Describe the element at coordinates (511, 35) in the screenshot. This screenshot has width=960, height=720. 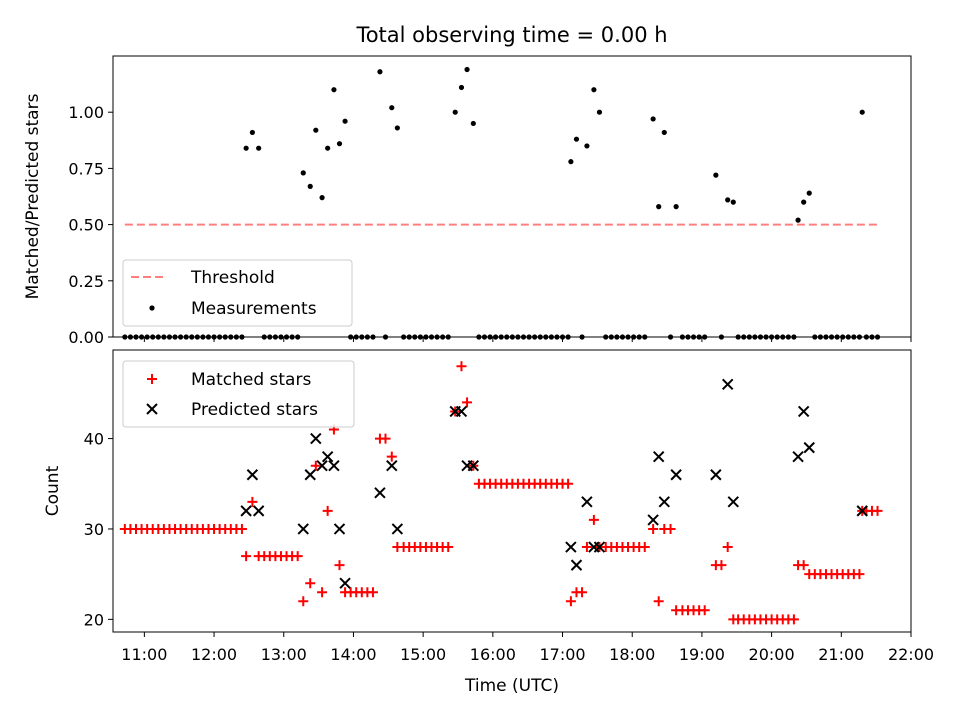
I see `figure-title: Total observing time = 0.00 h` at that location.